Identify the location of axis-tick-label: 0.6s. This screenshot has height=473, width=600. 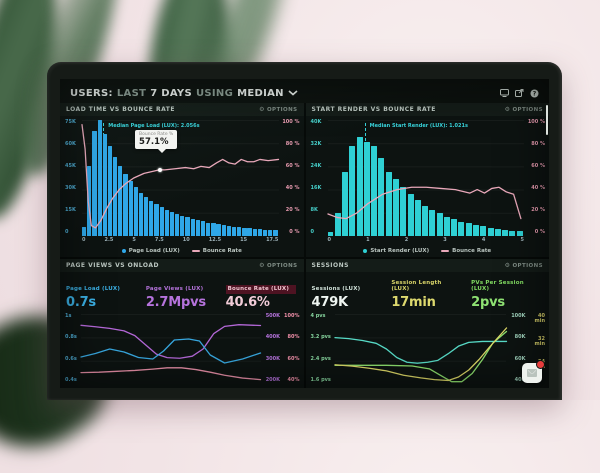
(71, 358).